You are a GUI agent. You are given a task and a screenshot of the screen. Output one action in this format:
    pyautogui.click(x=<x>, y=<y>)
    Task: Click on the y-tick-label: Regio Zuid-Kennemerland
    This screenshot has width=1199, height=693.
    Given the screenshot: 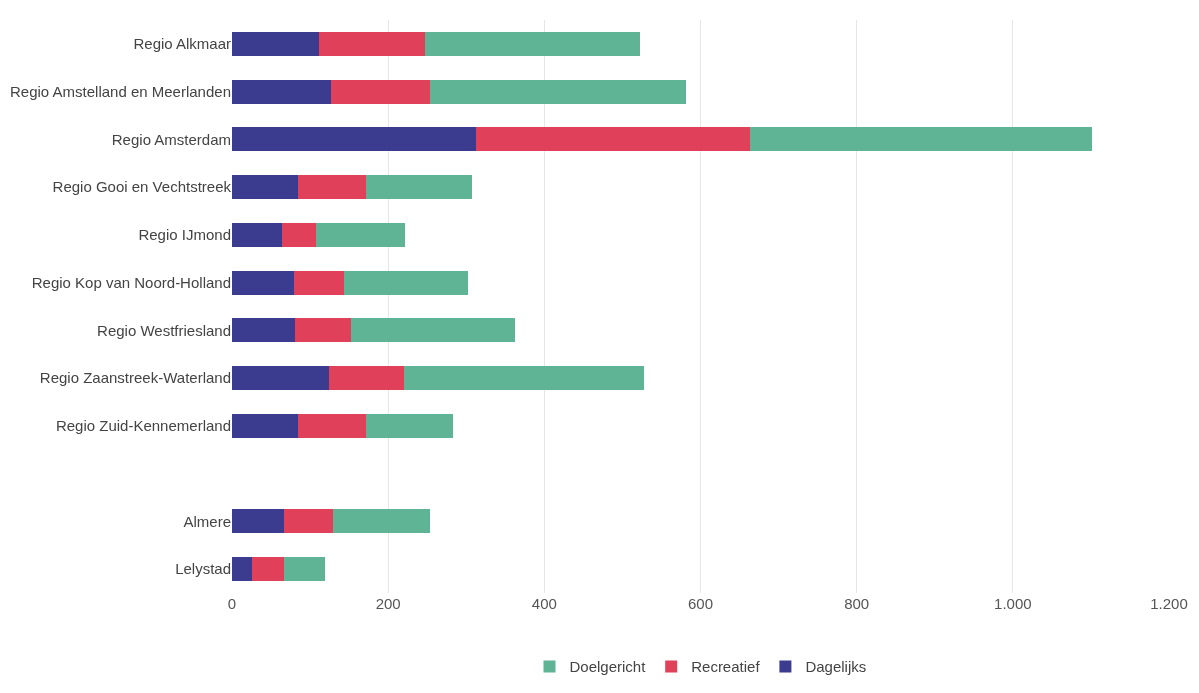 What is the action you would take?
    pyautogui.click(x=143, y=426)
    